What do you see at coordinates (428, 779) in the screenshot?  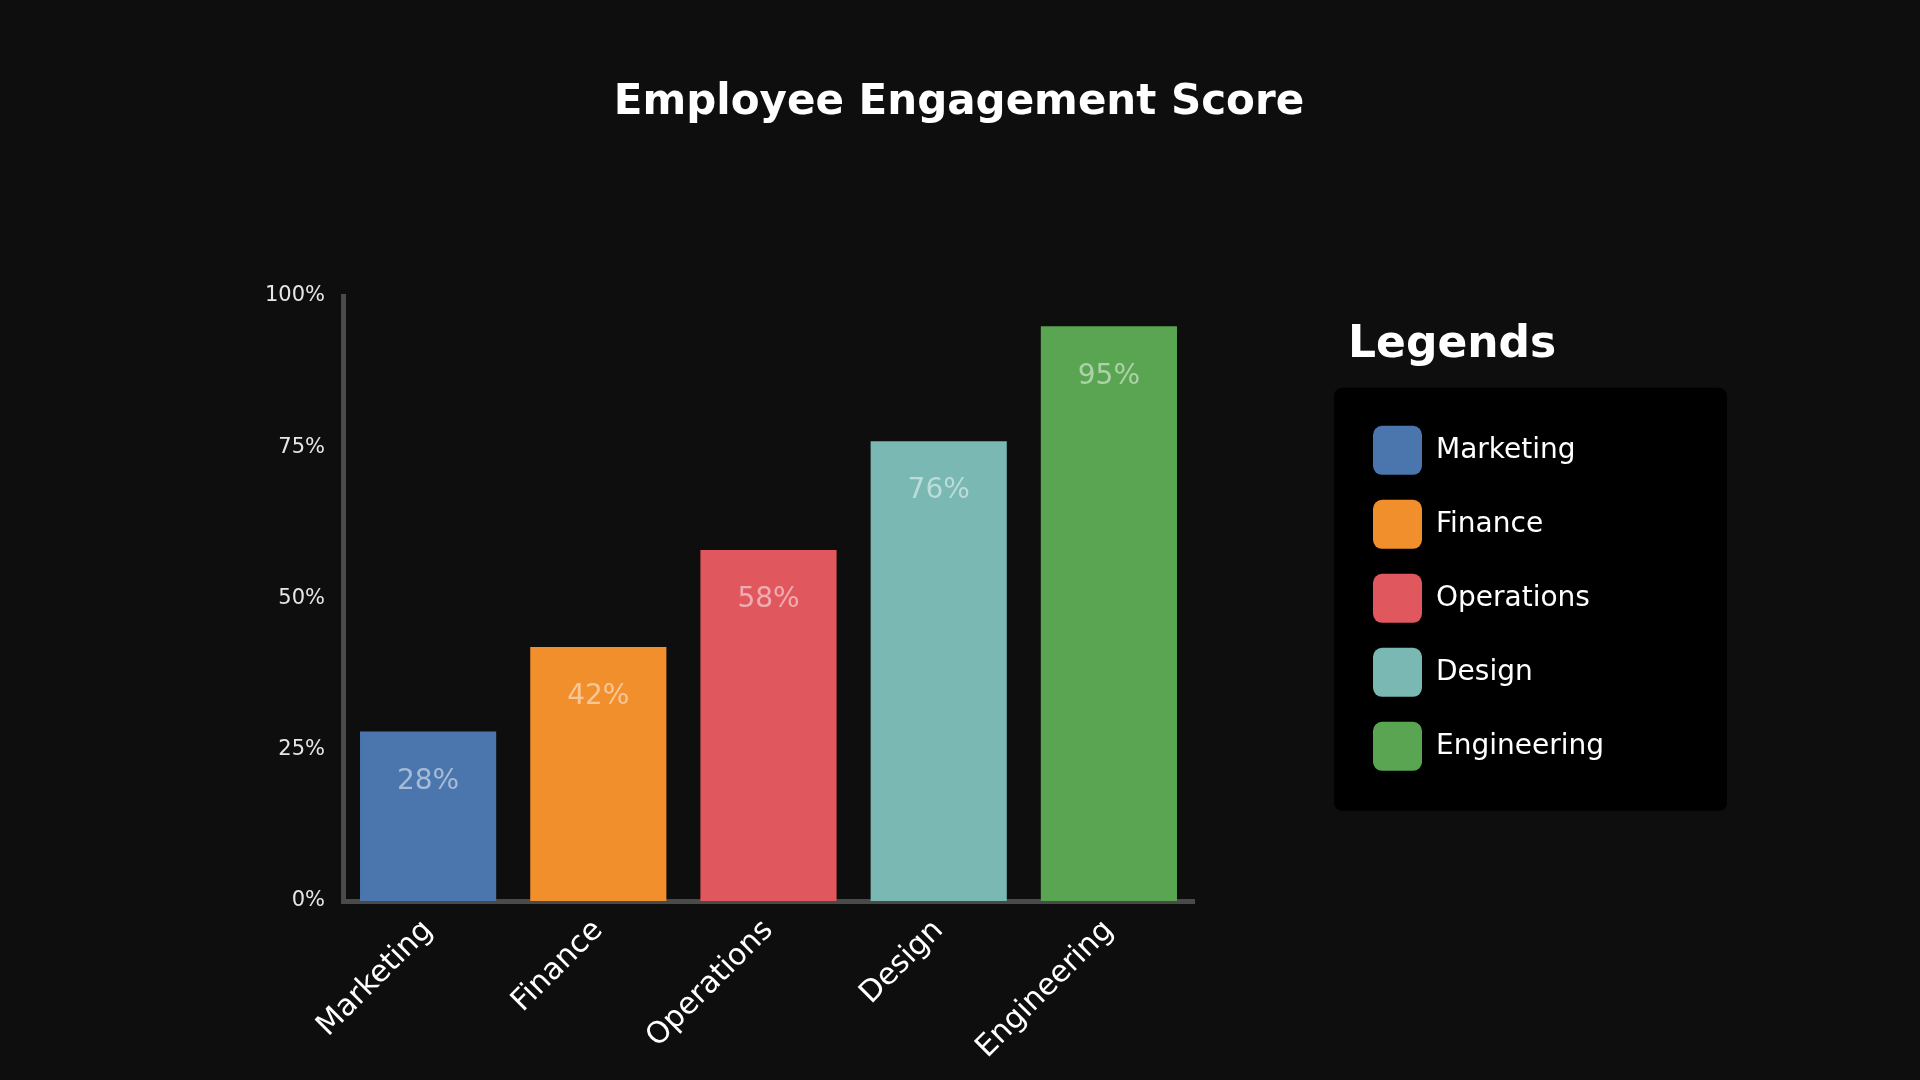 I see `data-label: 28%` at bounding box center [428, 779].